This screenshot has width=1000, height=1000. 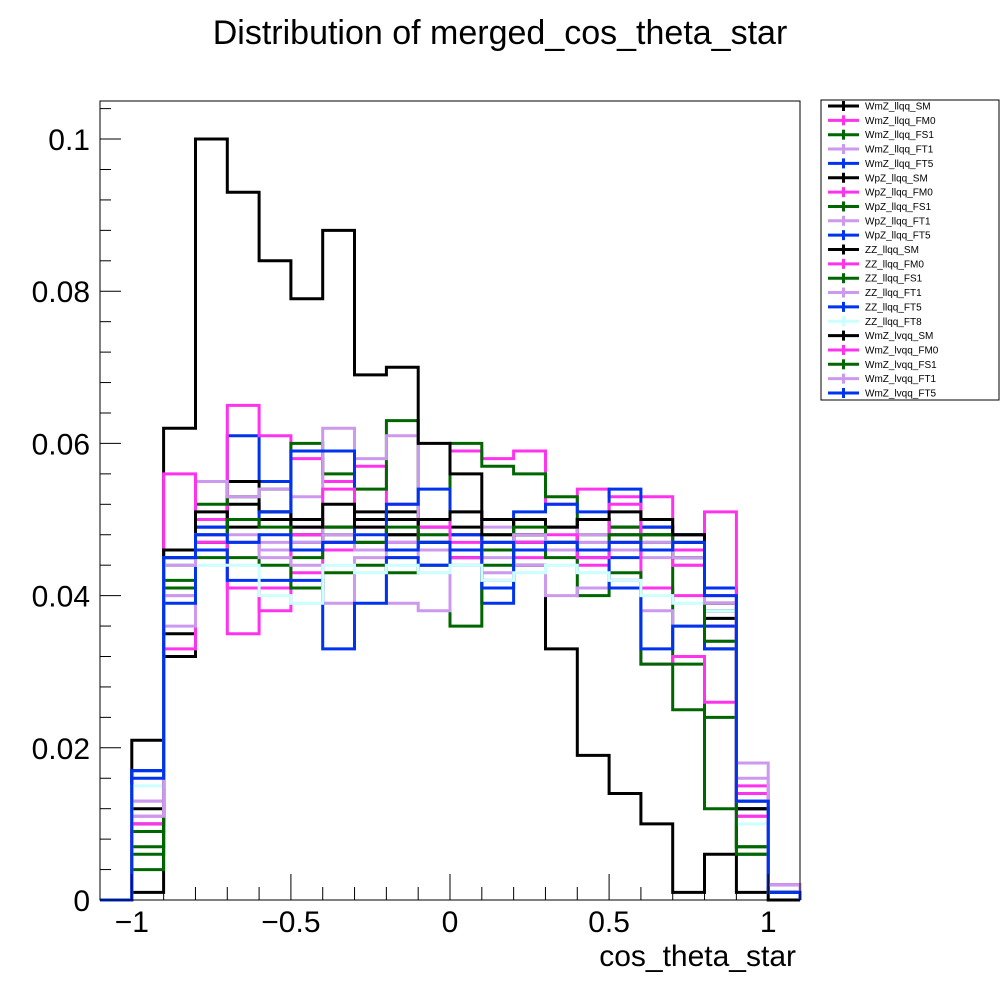 I want to click on legend-entry: ZZ_llqq_FT5, so click(x=875, y=307).